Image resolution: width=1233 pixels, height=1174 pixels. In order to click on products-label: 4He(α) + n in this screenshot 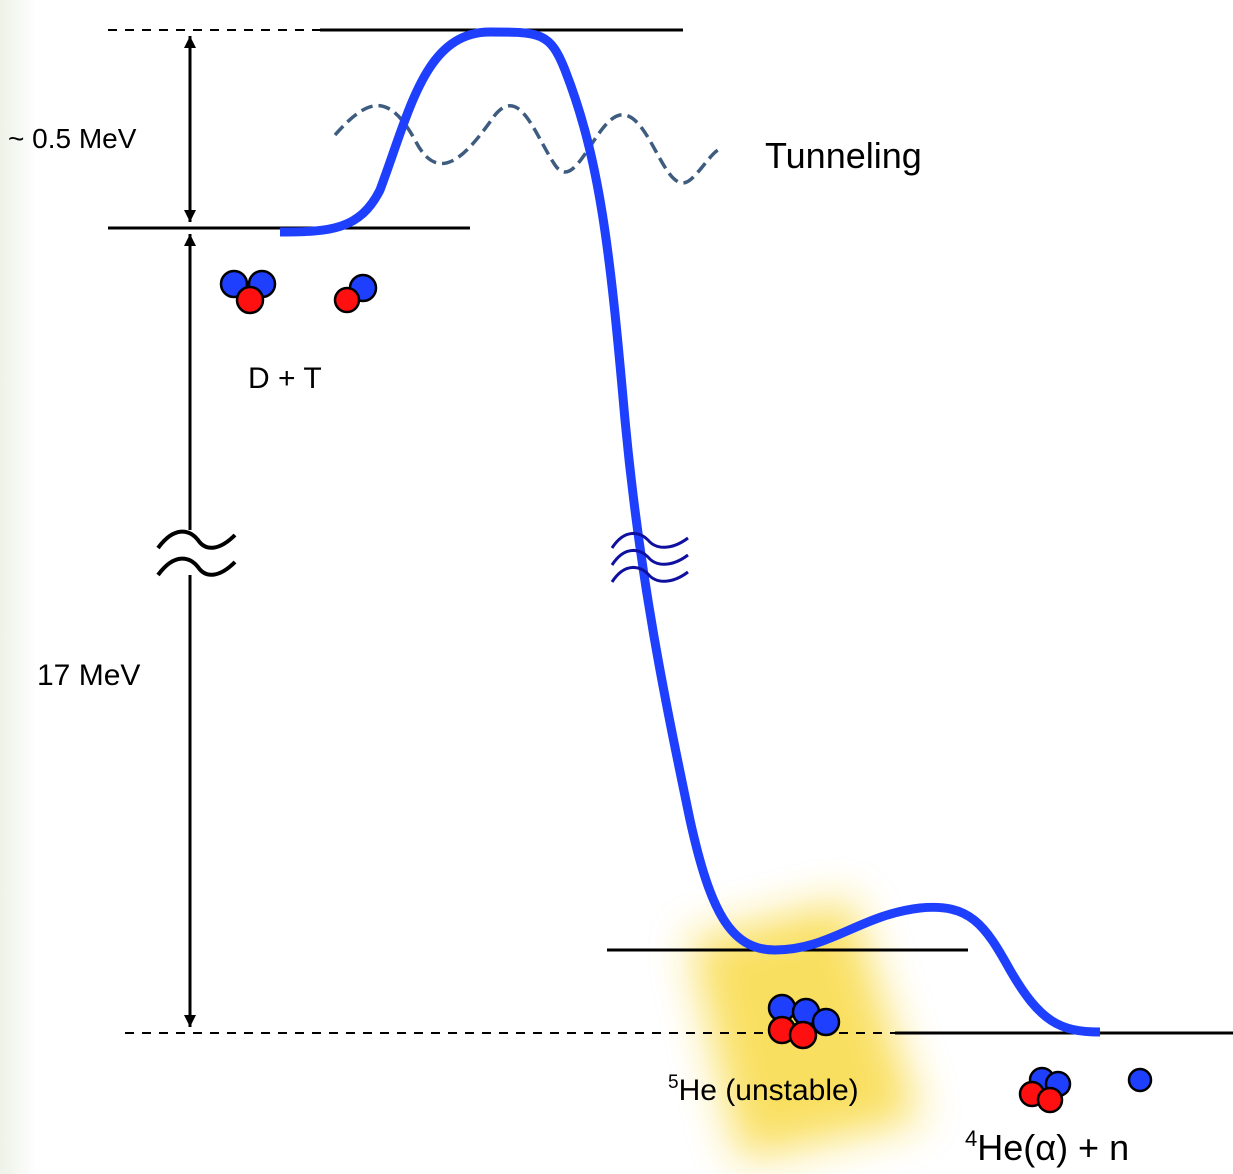, I will do `click(1047, 1147)`.